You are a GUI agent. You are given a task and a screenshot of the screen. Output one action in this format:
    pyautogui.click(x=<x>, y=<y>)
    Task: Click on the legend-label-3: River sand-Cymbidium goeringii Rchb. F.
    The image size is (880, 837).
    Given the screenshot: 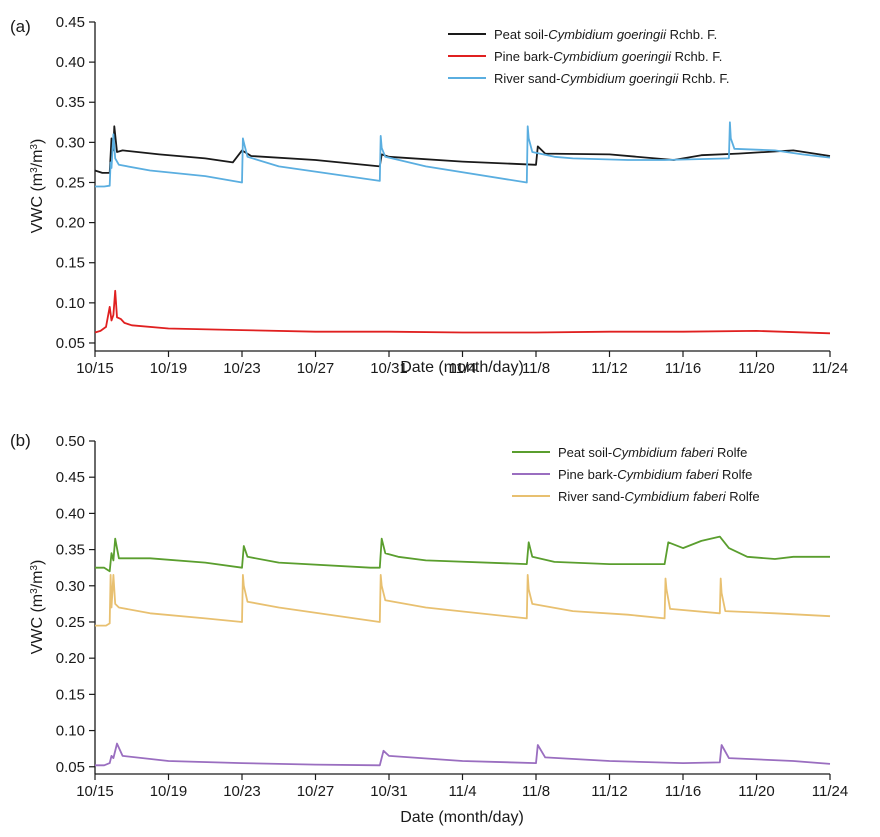 What is the action you would take?
    pyautogui.click(x=612, y=78)
    